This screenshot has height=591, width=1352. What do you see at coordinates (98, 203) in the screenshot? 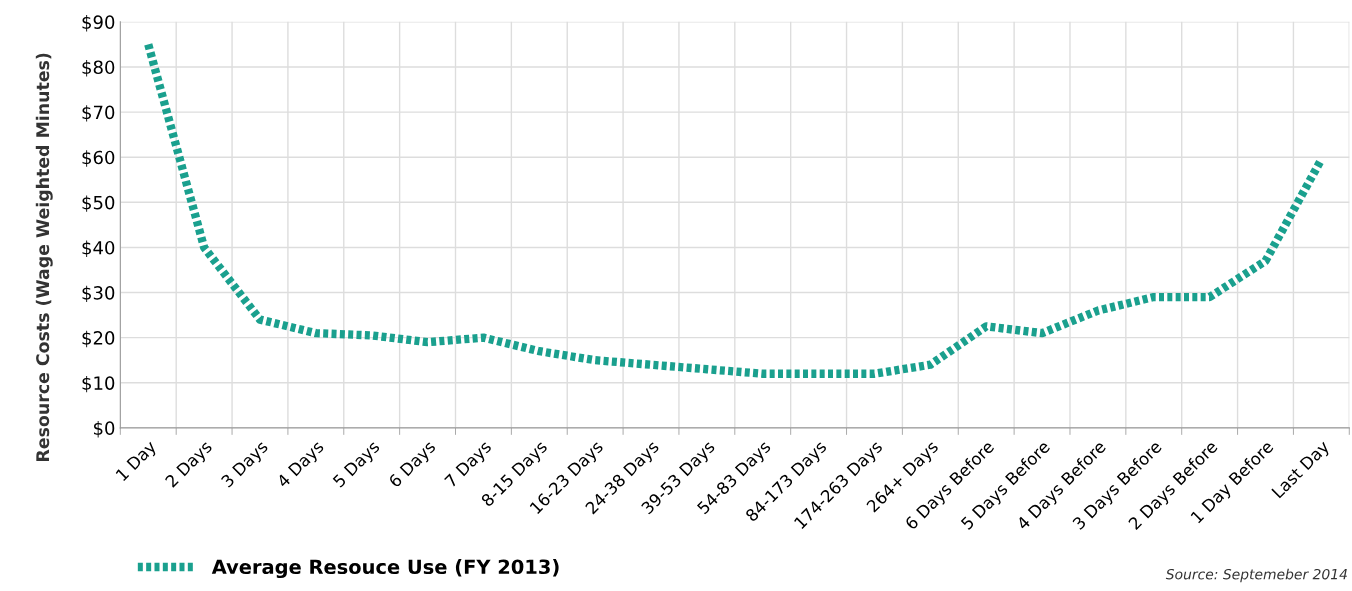
I see `y-tick-label: $50` at bounding box center [98, 203].